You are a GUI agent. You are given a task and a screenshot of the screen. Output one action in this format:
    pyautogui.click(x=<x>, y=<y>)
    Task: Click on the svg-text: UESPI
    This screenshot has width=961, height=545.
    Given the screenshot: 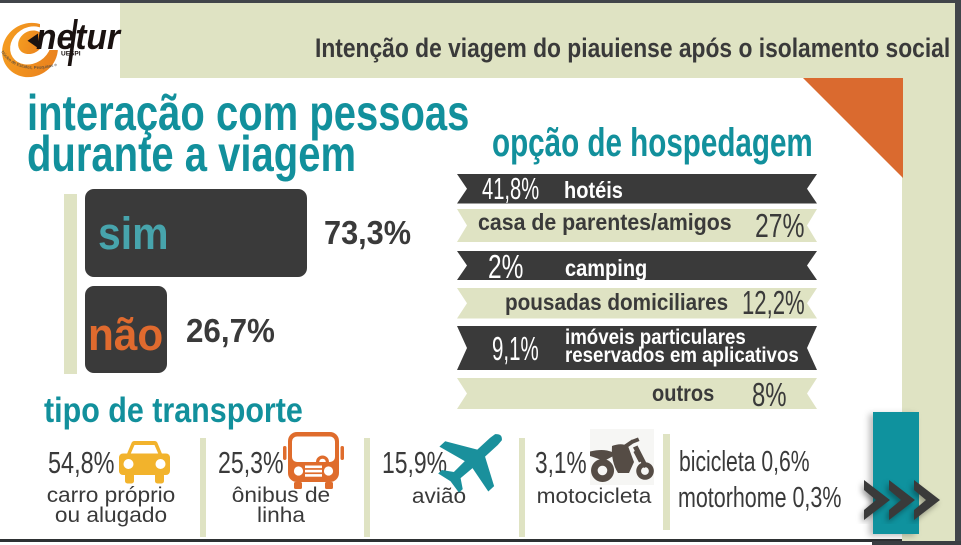 What is the action you would take?
    pyautogui.click(x=71, y=54)
    